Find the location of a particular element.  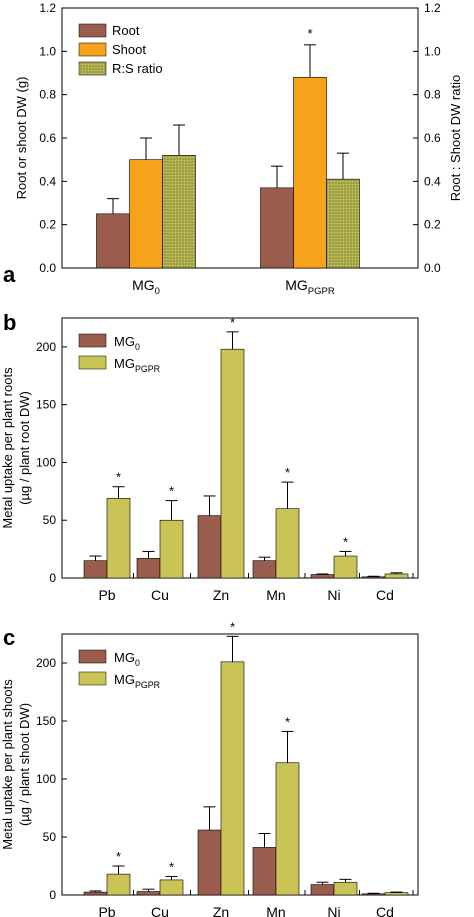

y-axis-label-line1: Metal uptake per plant roots is located at coordinates (7, 448).